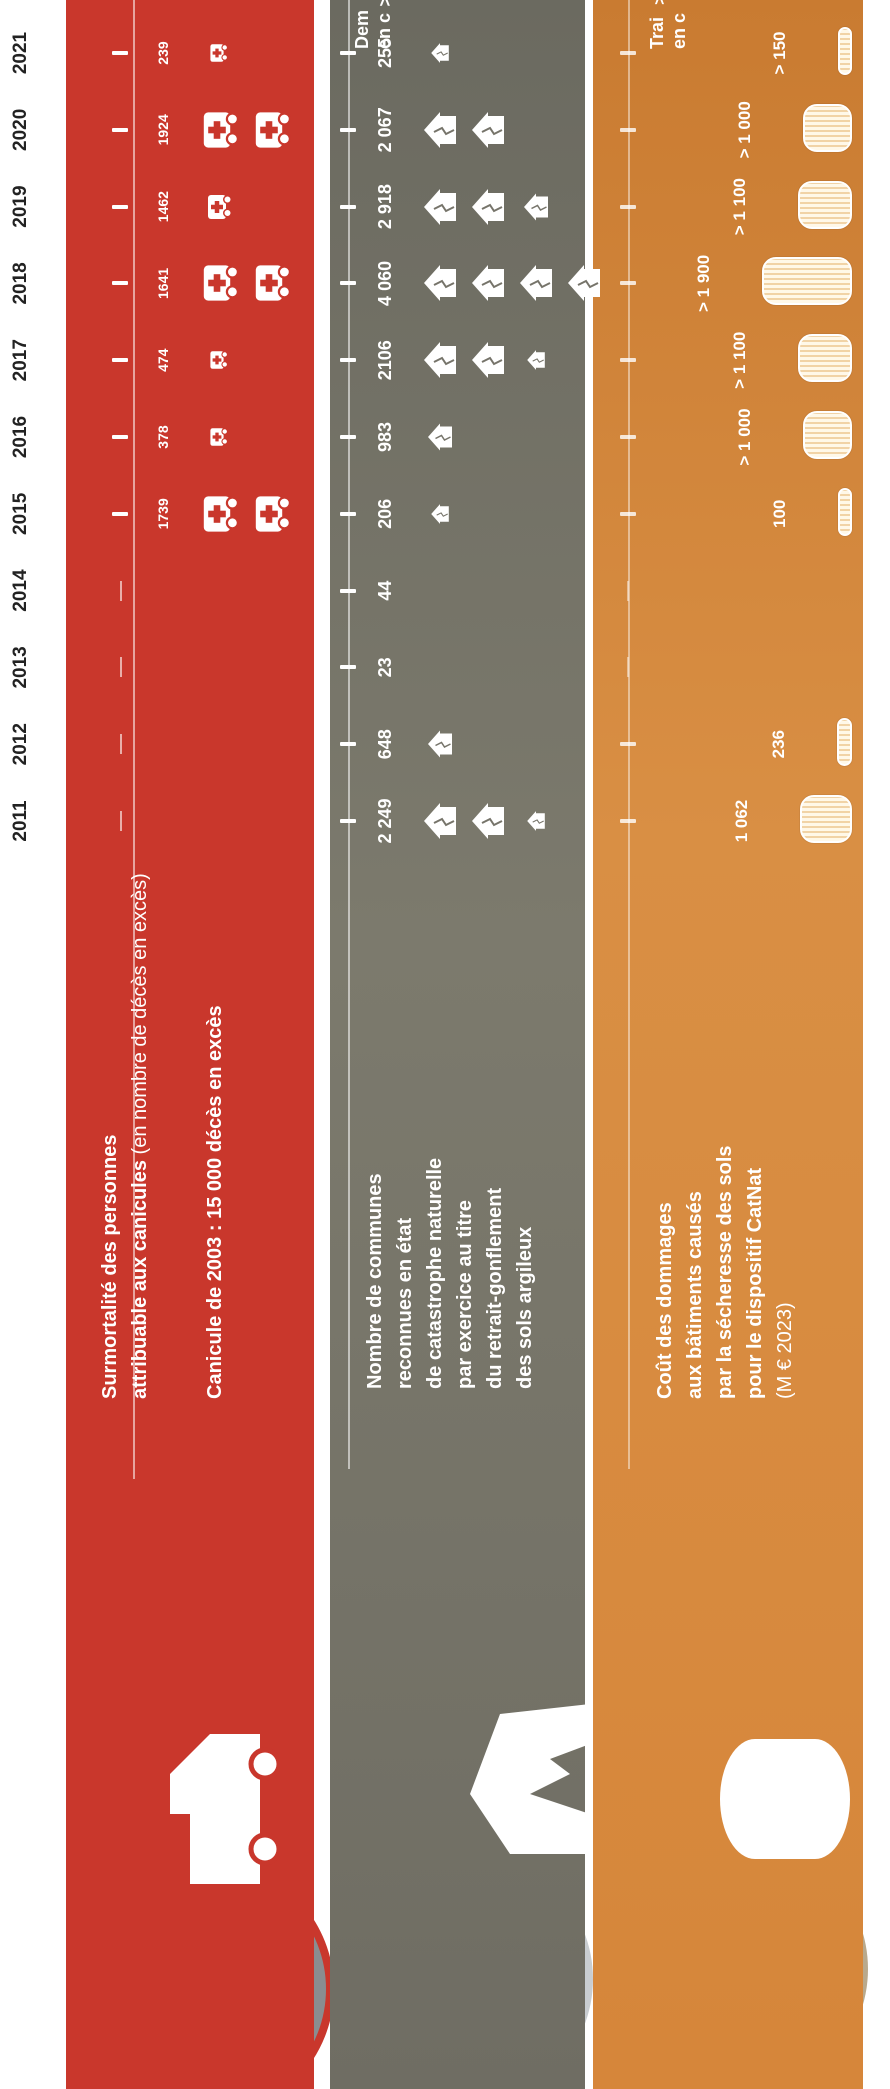 Image resolution: width=890 pixels, height=2089 pixels. Describe the element at coordinates (163, 283) in the screenshot. I see `heat-value: 1641` at that location.